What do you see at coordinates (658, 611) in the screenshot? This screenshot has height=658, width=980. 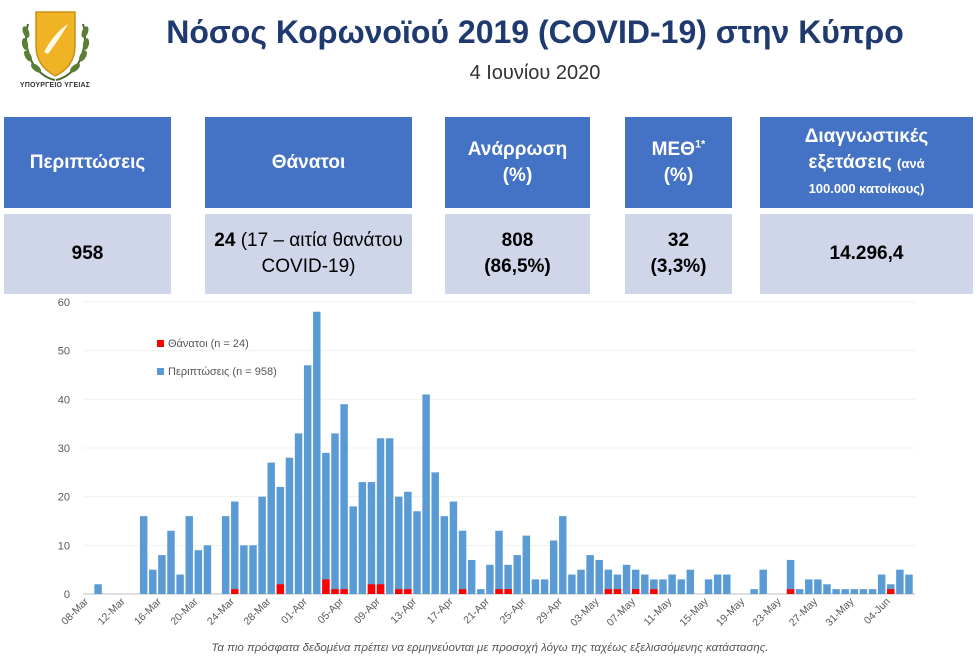 I see `x-tick-label: 11-May` at bounding box center [658, 611].